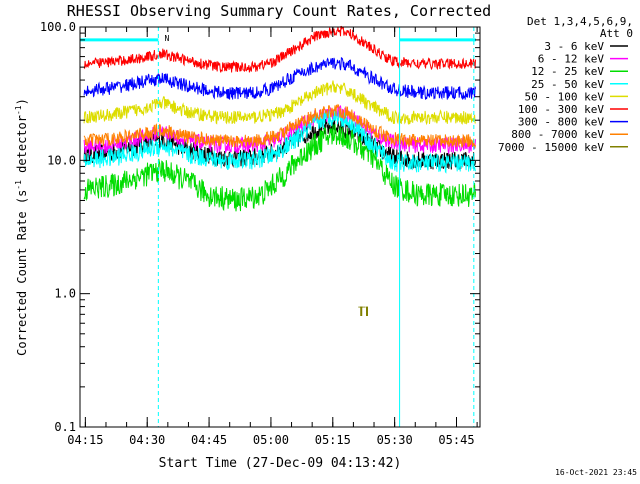  What do you see at coordinates (167, 38) in the screenshot?
I see `night-marker-label: N` at bounding box center [167, 38].